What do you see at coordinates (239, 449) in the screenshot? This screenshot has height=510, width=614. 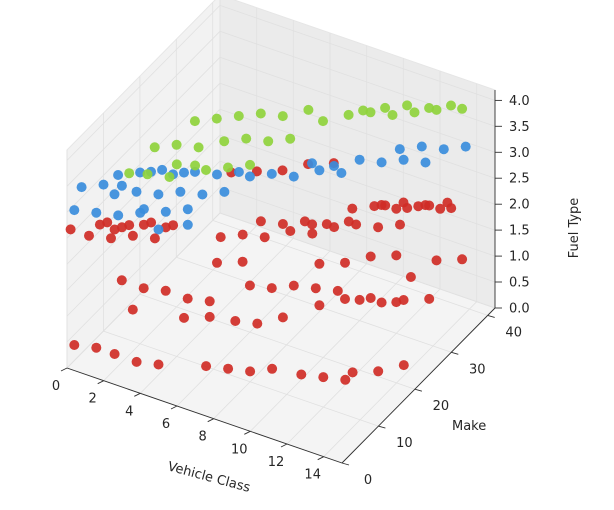 I see `x-tick-label: 10` at bounding box center [239, 449].